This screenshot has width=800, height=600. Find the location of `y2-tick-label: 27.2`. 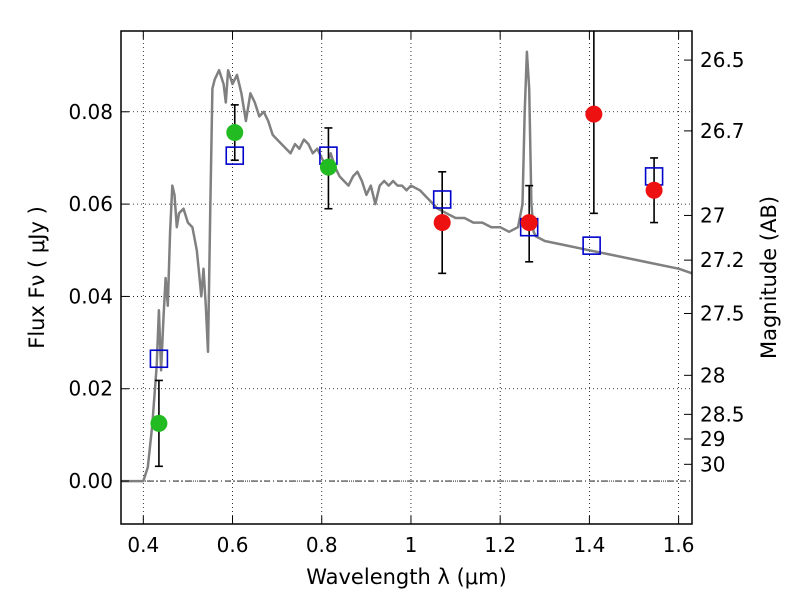

y2-tick-label: 27.2 is located at coordinates (722, 260).